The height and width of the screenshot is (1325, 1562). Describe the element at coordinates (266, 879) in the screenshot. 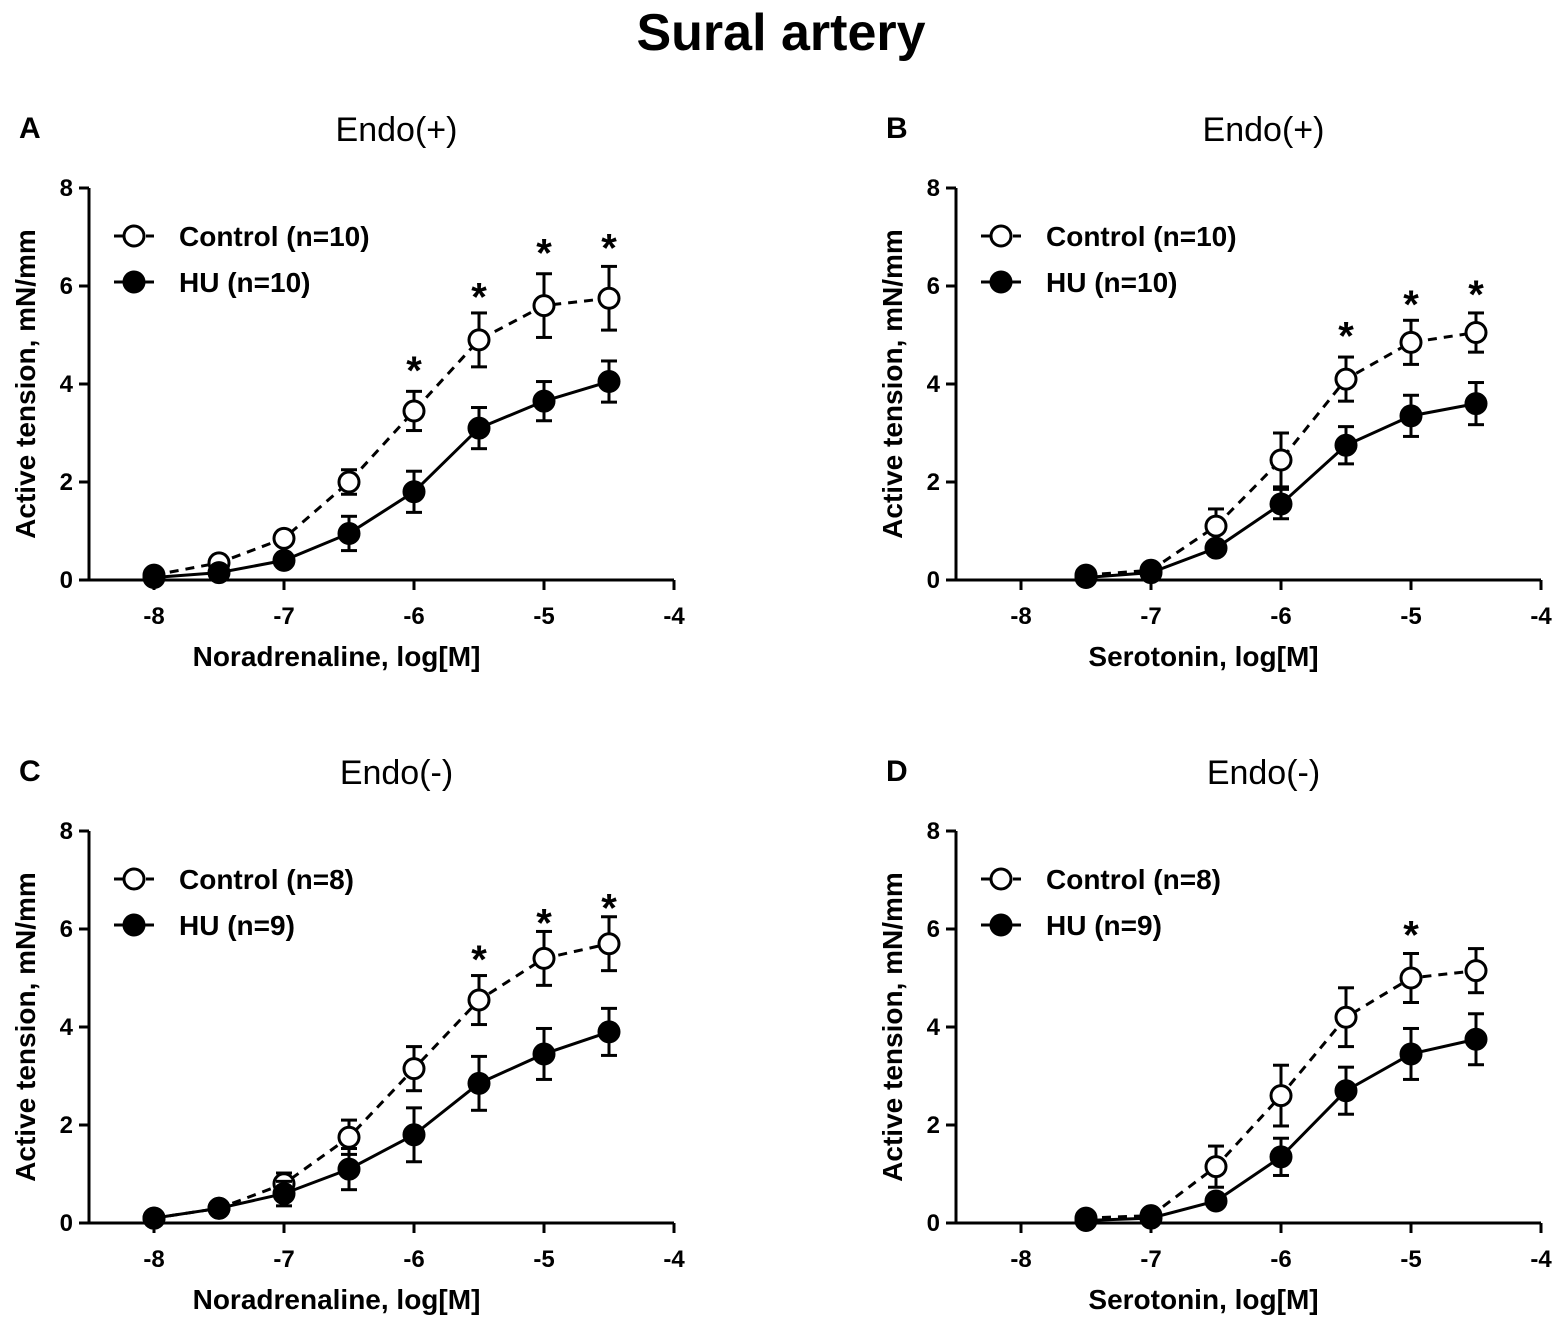

I see `legend-label: Control (n=8)` at that location.